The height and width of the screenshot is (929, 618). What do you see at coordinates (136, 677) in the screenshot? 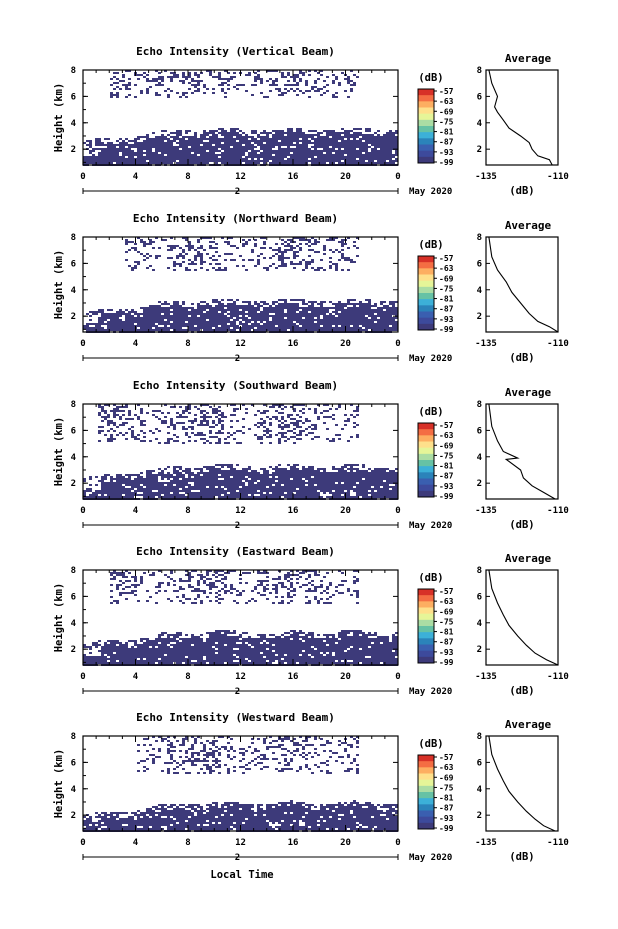
I see `x-tick-label: 4` at bounding box center [136, 677].